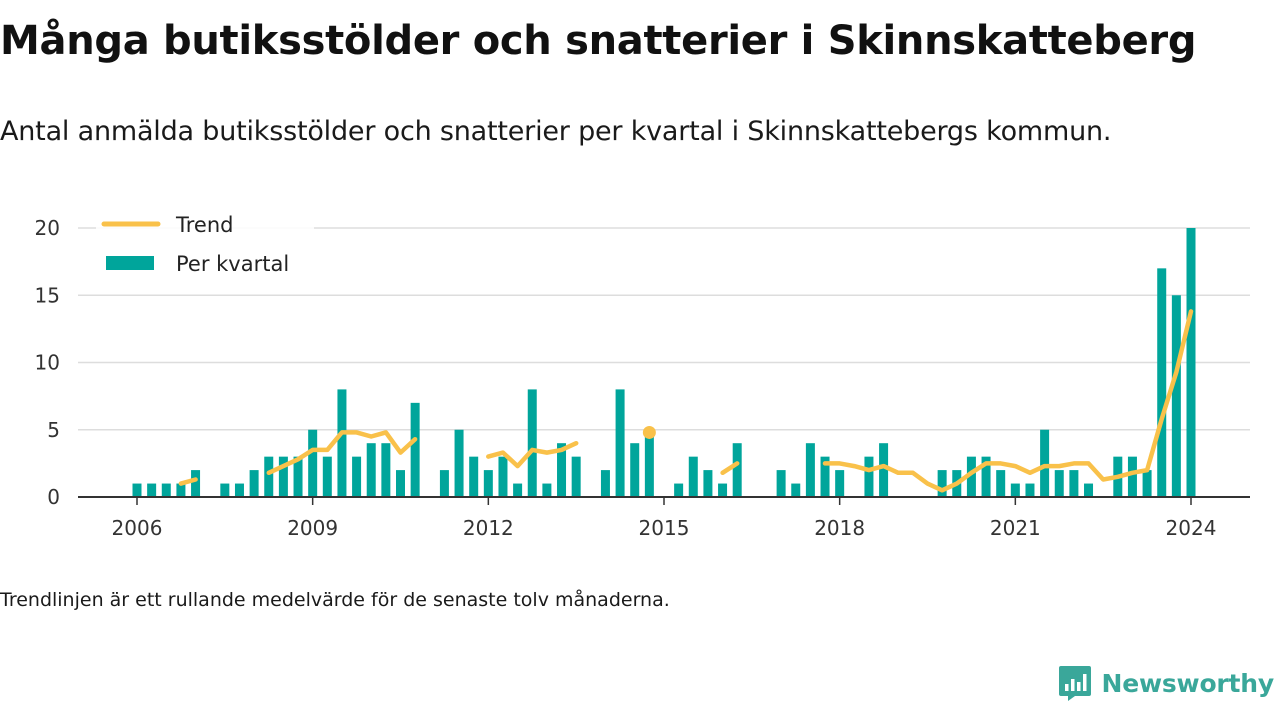  Describe the element at coordinates (204, 225) in the screenshot. I see `legend-trend-label: Trend` at that location.